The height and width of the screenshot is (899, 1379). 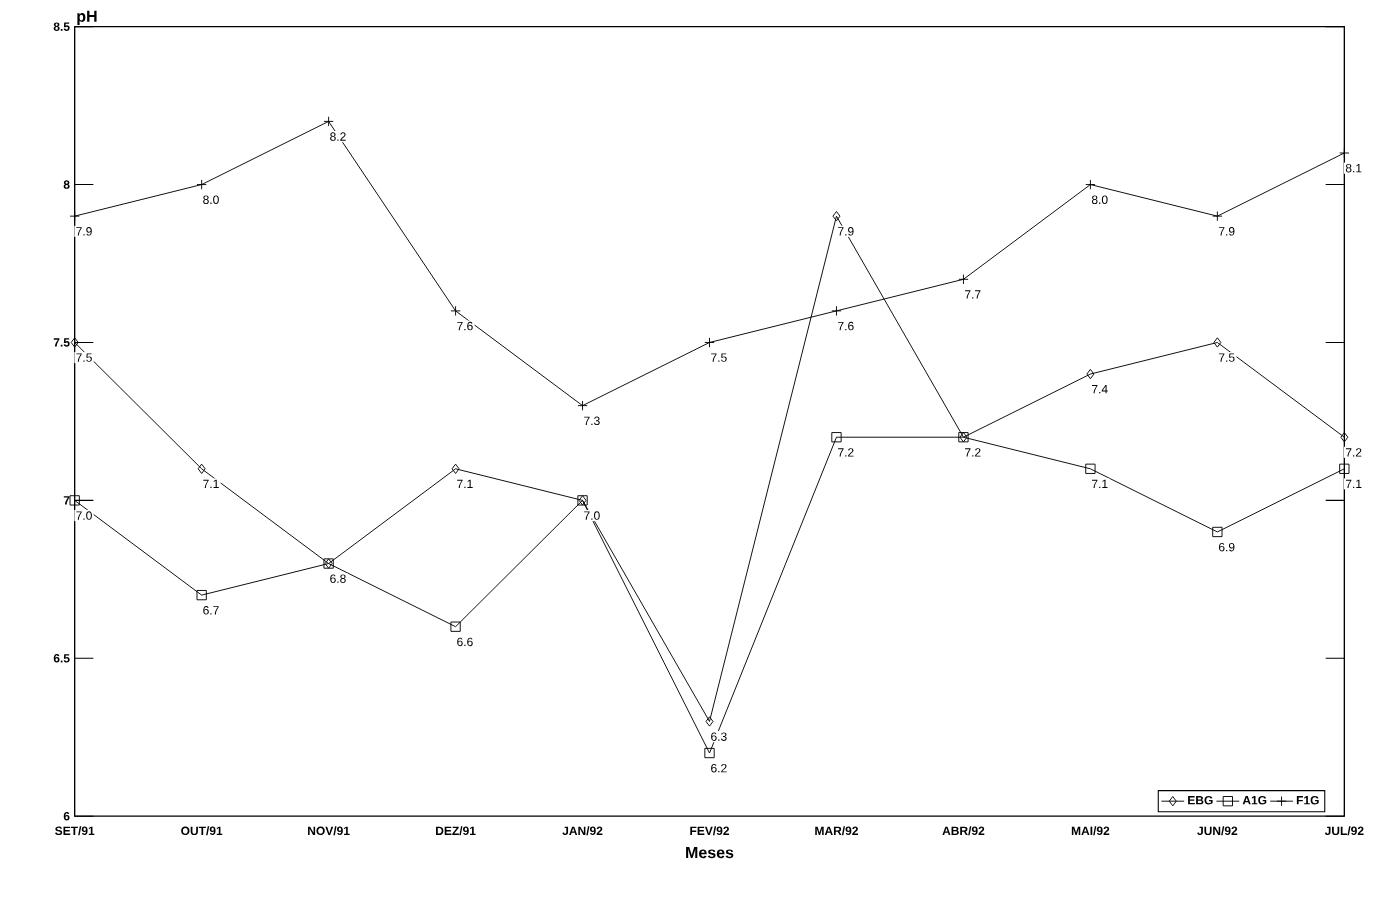 I want to click on y-tick-label: 7, so click(x=66, y=500).